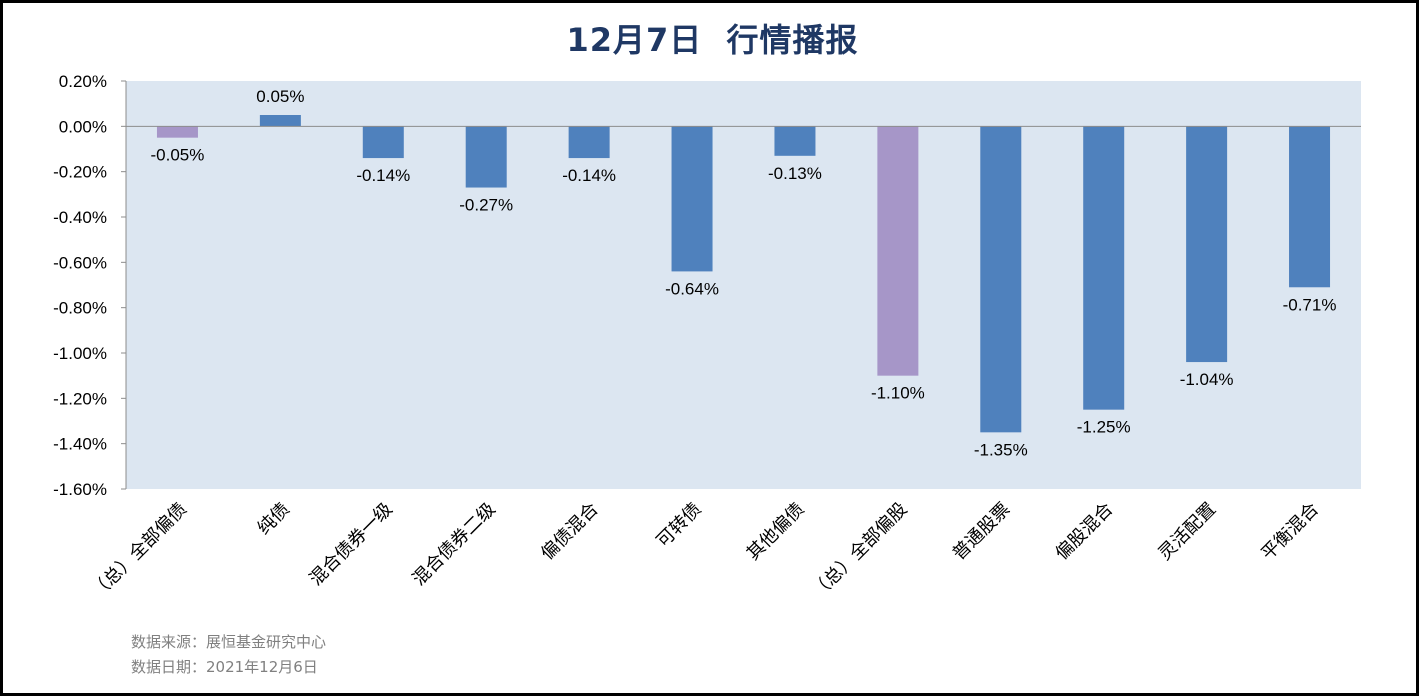  What do you see at coordinates (1001, 449) in the screenshot?
I see `data-label: -1.35%` at bounding box center [1001, 449].